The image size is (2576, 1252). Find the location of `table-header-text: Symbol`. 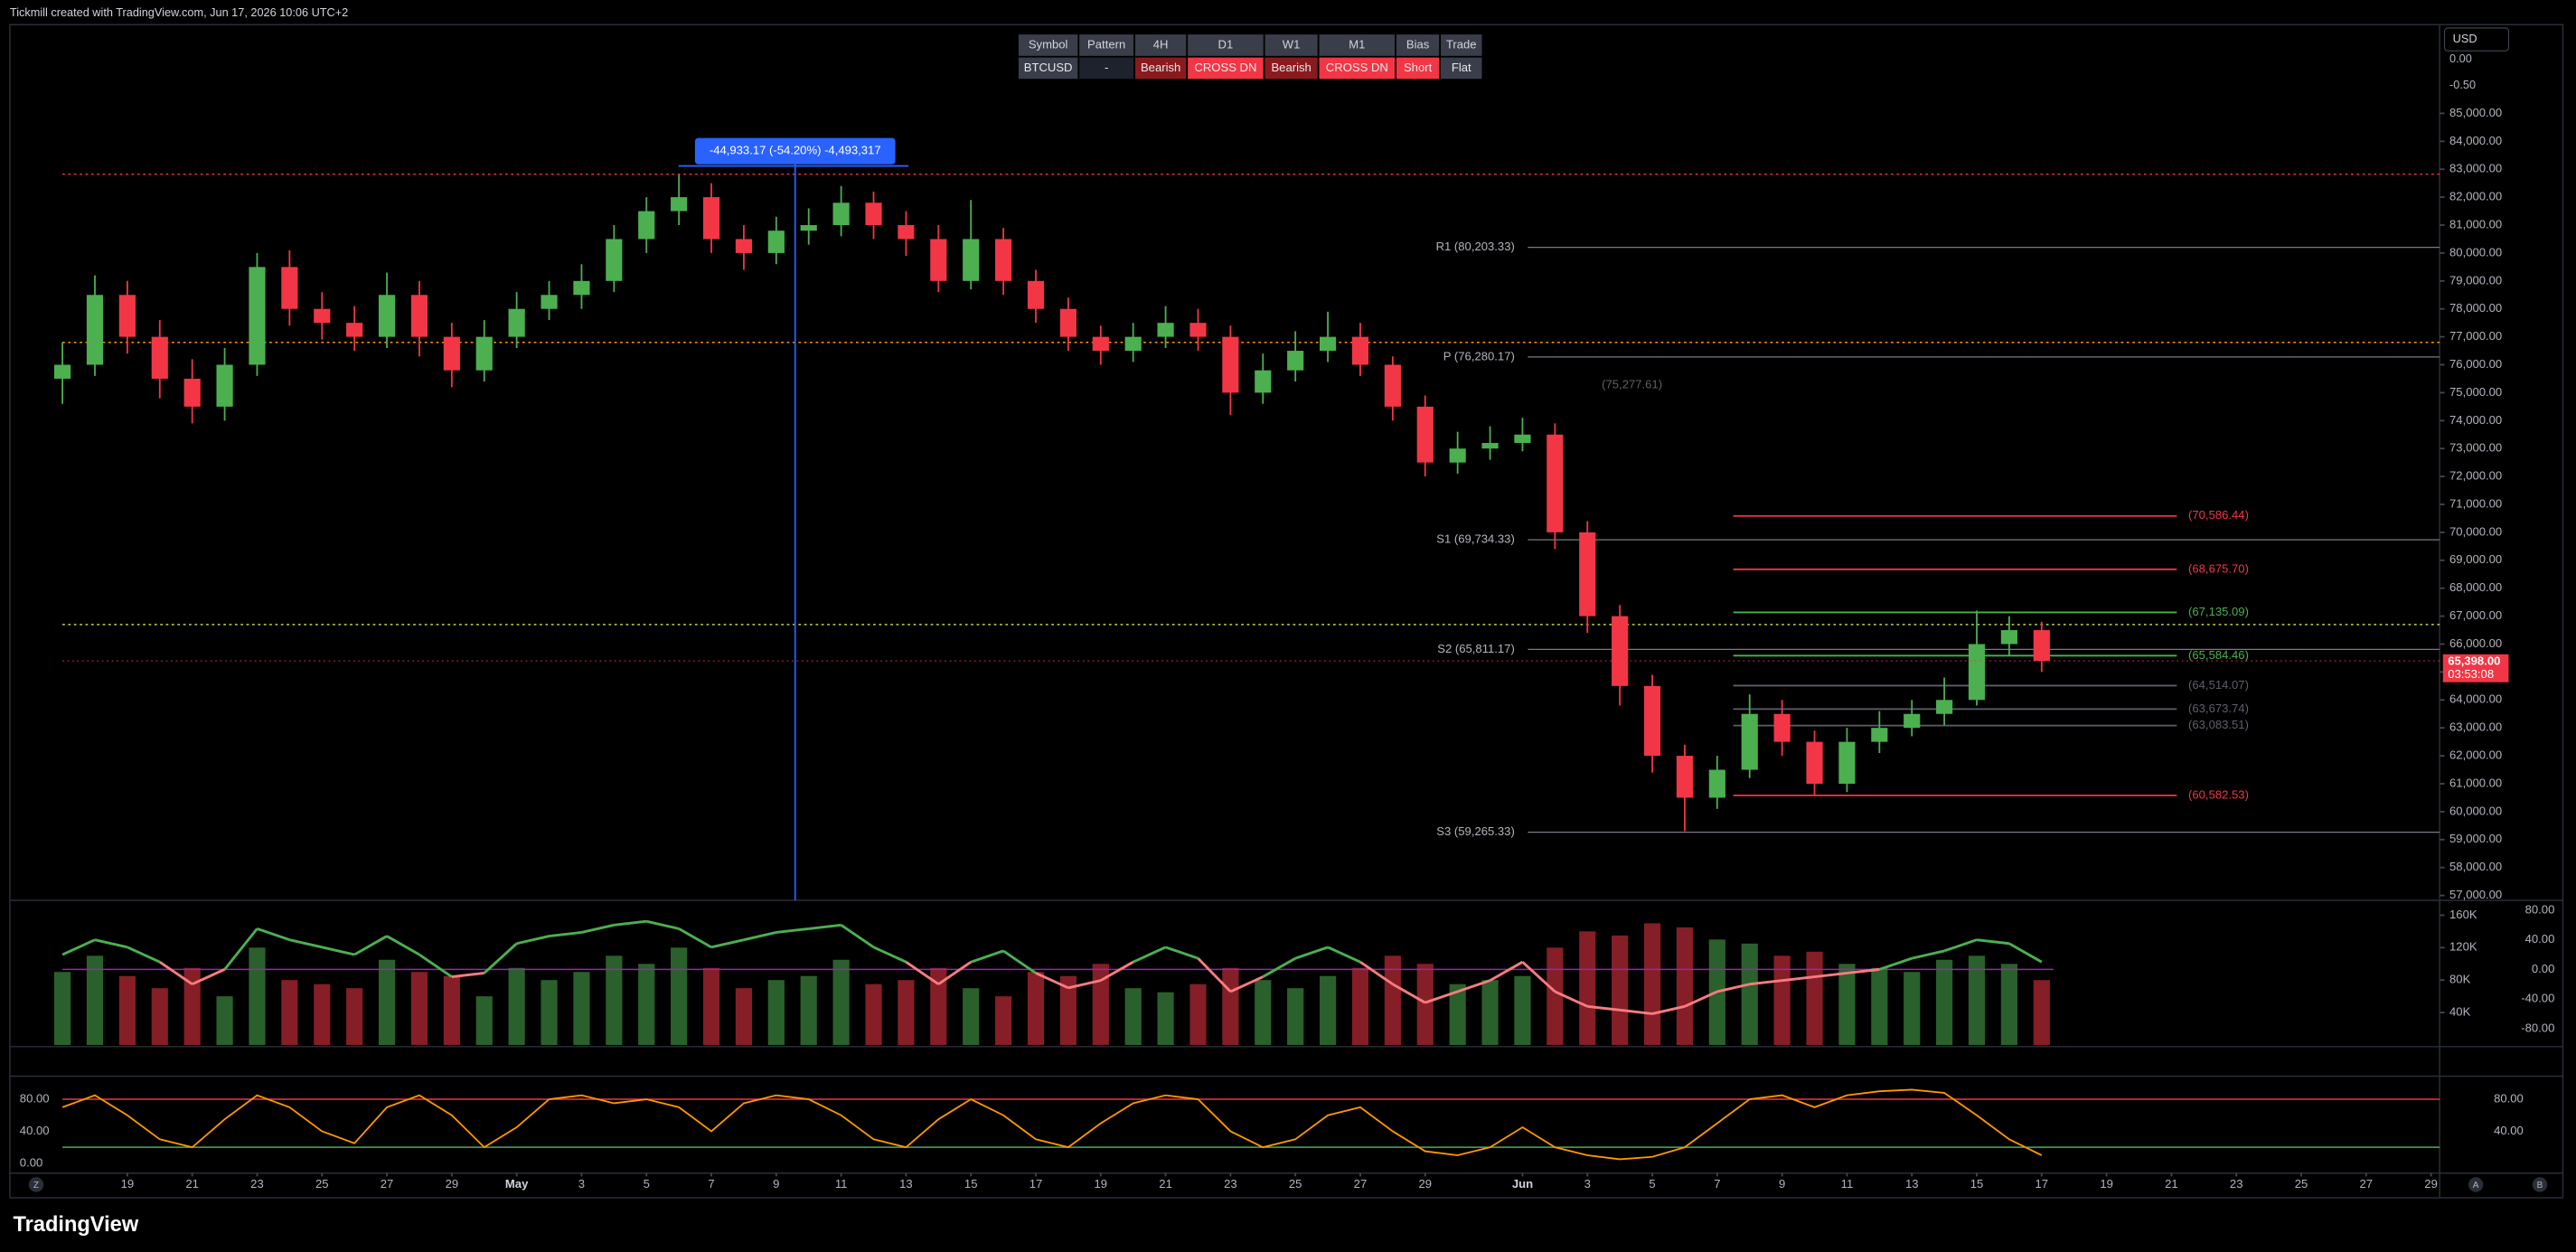

table-header-text: Symbol is located at coordinates (1048, 44).